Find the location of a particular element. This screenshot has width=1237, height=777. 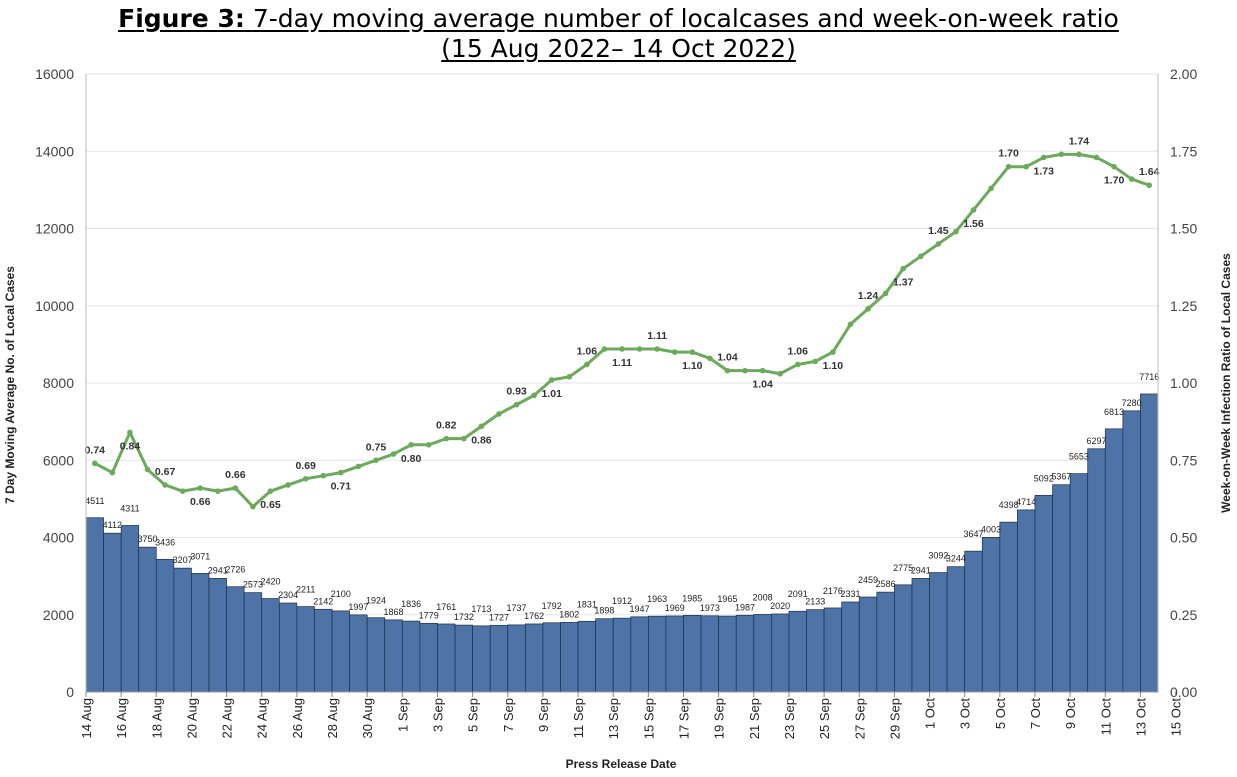

ratio-data-label: 0.71 is located at coordinates (341, 487).